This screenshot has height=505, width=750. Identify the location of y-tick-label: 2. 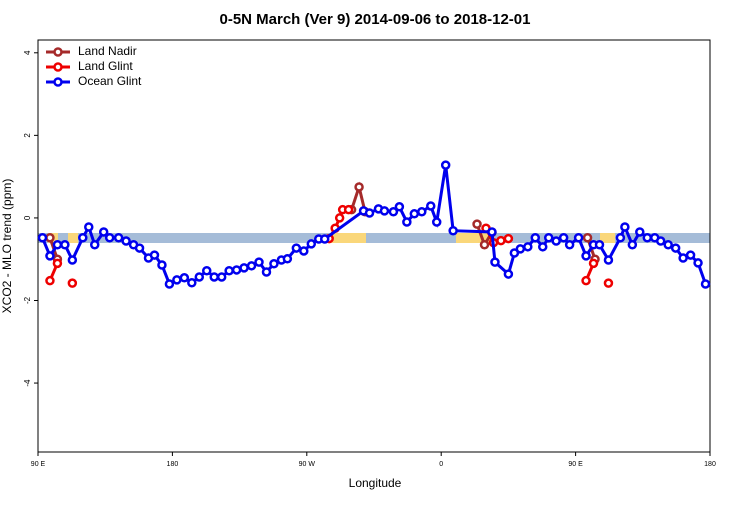
(27, 135).